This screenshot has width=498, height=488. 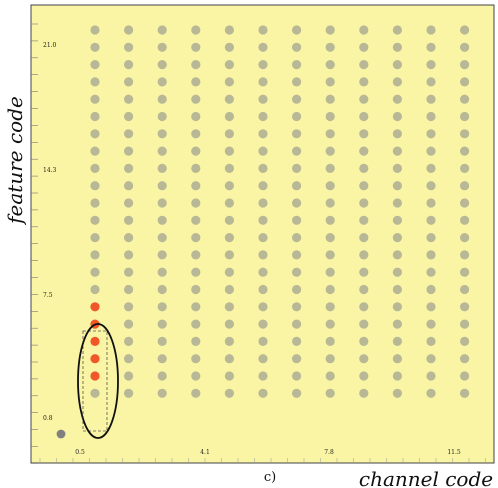 I want to click on highlighted-point, so click(x=94, y=341).